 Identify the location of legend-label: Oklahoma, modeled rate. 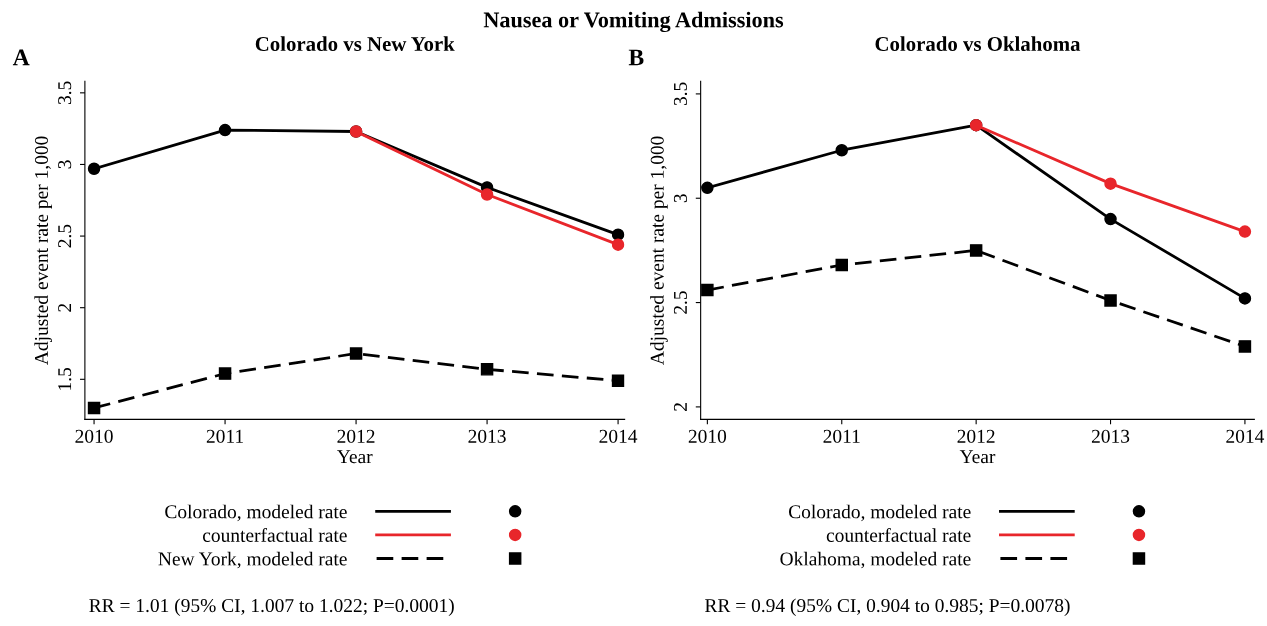
(875, 560).